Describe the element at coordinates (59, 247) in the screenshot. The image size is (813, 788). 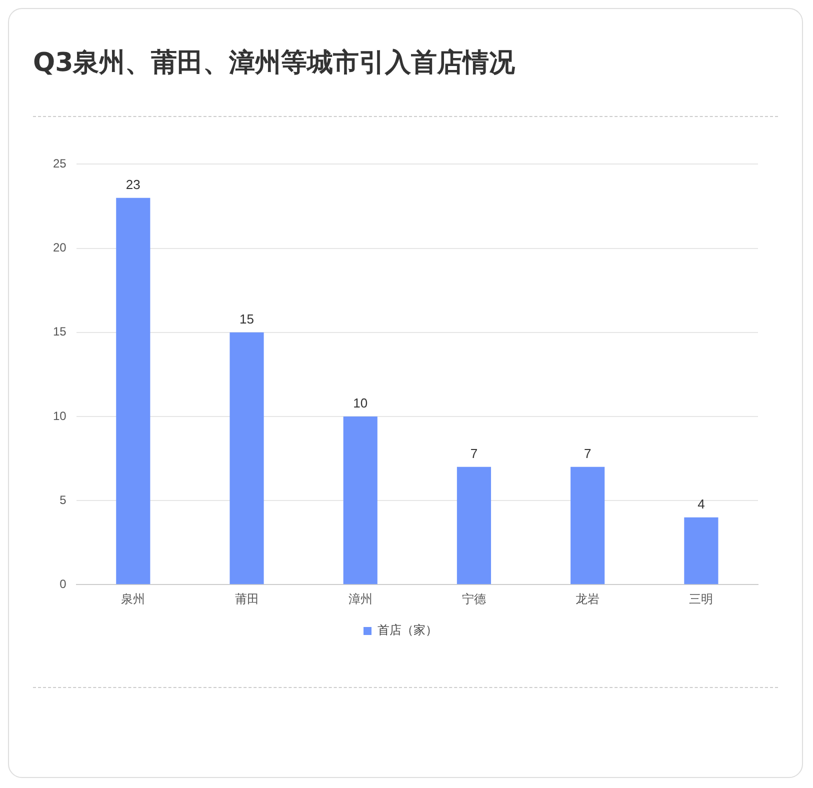
I see `y-tick-label: 20` at that location.